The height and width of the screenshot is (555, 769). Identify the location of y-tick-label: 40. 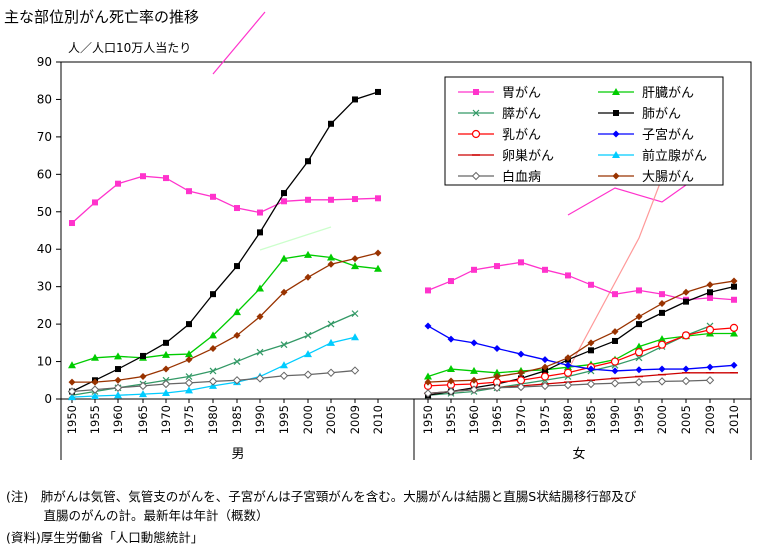
(44, 249).